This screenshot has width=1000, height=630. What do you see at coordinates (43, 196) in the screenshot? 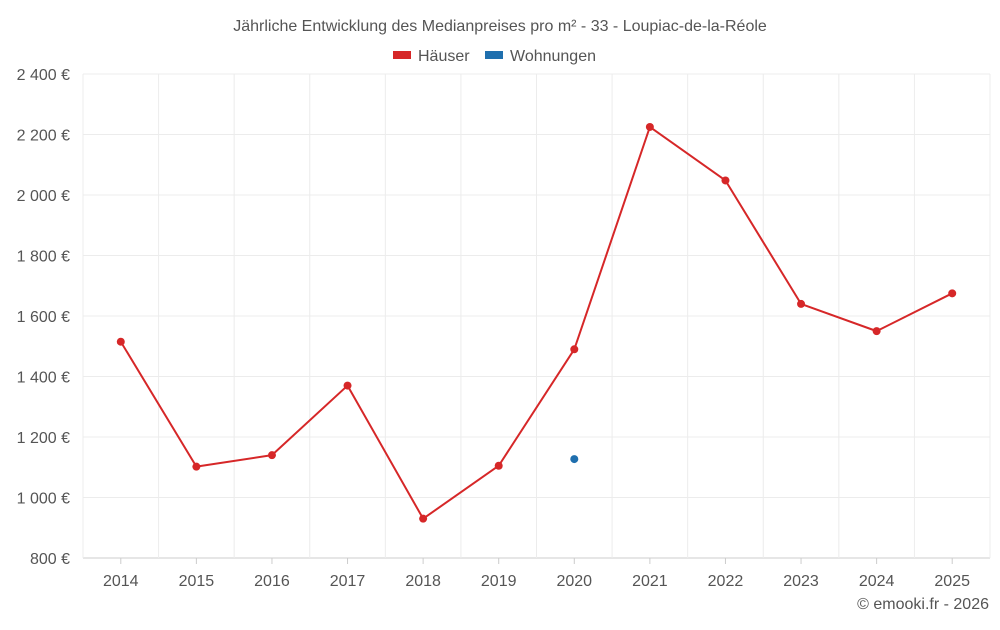
I see `y-tick-label: 2 000 €` at bounding box center [43, 196].